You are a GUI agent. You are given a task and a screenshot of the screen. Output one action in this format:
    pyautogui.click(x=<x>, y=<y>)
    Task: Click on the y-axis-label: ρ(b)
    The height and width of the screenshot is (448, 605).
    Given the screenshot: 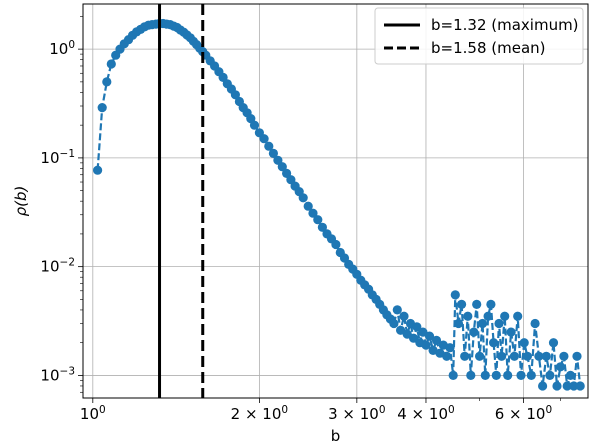 What is the action you would take?
    pyautogui.click(x=21, y=201)
    